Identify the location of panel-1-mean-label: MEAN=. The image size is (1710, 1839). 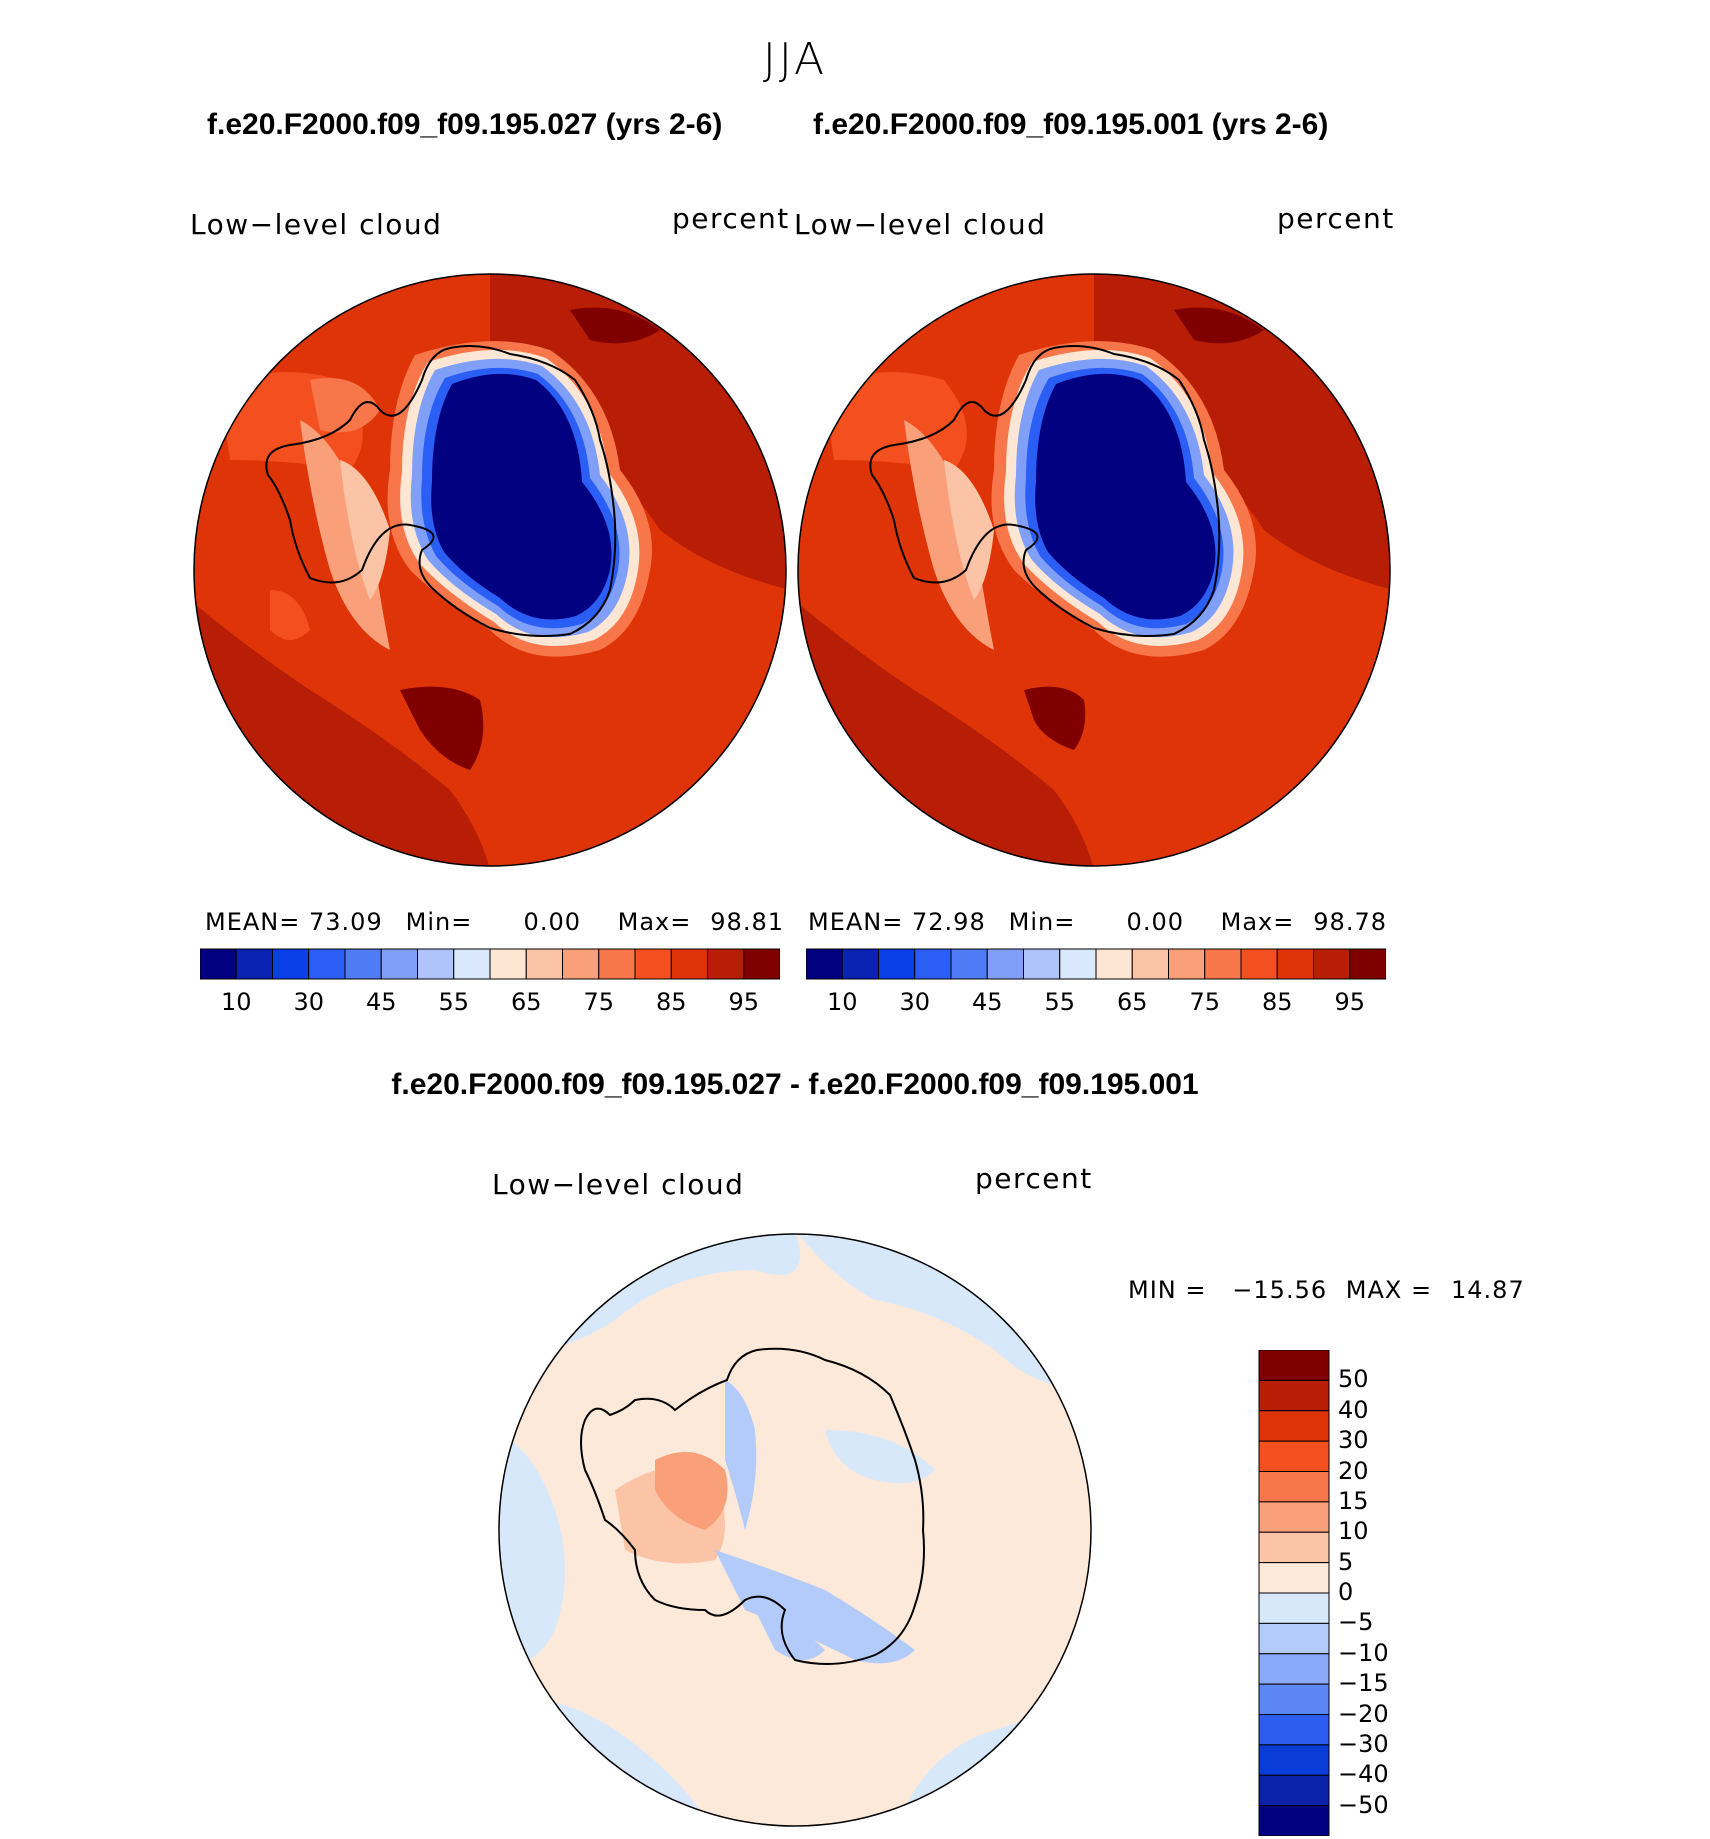
(253, 922).